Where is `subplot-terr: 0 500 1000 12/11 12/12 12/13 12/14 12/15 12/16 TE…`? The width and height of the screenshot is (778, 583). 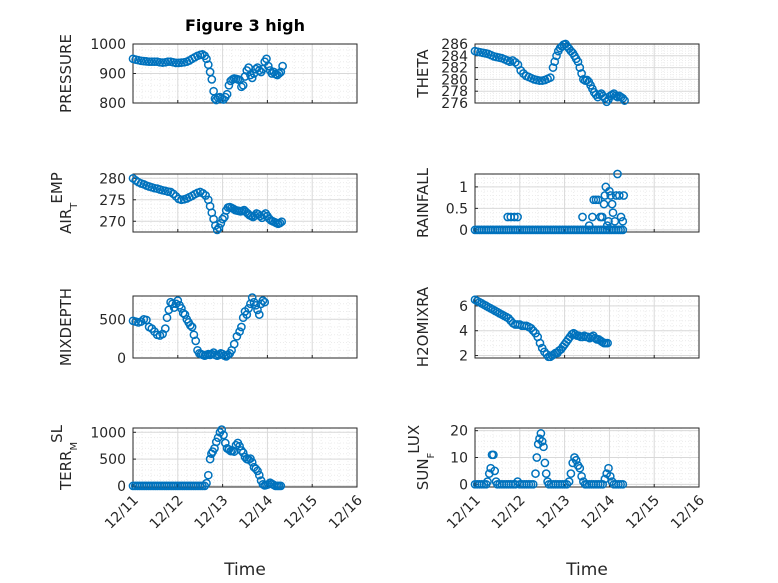 subplot-terr: 0 500 1000 12/11 12/12 12/13 12/14 12/15 12/16 TE… is located at coordinates (207, 502).